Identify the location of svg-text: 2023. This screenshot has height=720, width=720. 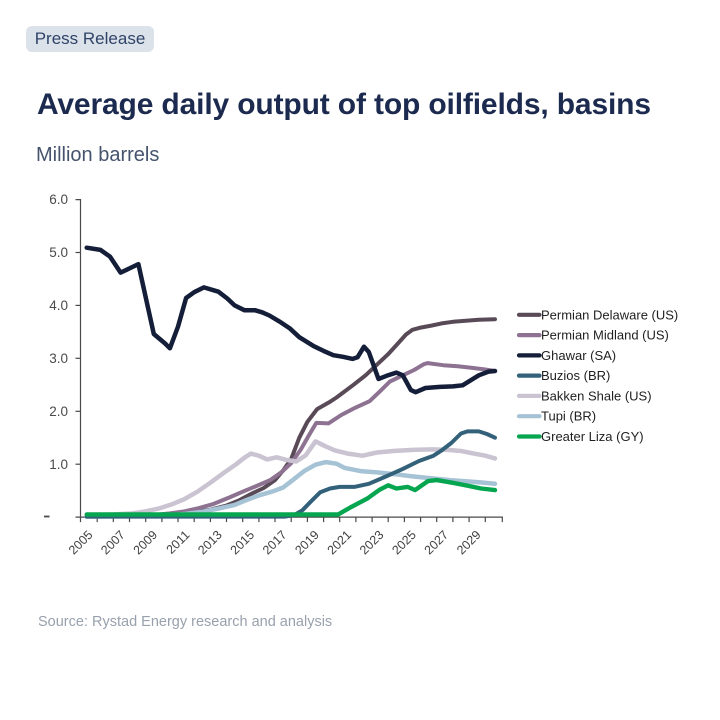
(372, 543).